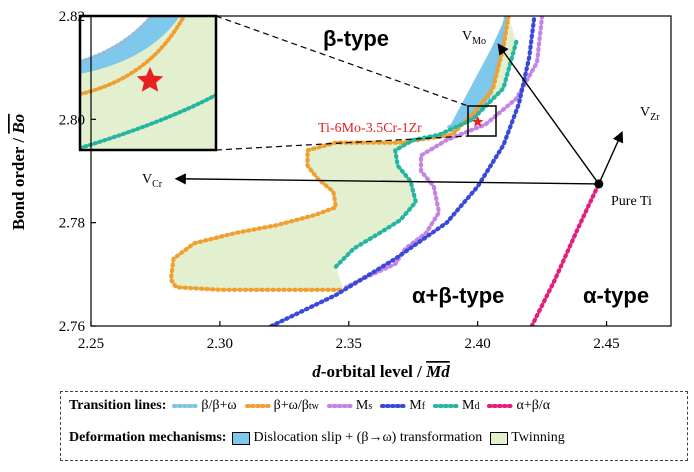 The height and width of the screenshot is (472, 694). What do you see at coordinates (281, 405) in the screenshot?
I see `legend-item-betaomega-btw: β+ω/β tw` at bounding box center [281, 405].